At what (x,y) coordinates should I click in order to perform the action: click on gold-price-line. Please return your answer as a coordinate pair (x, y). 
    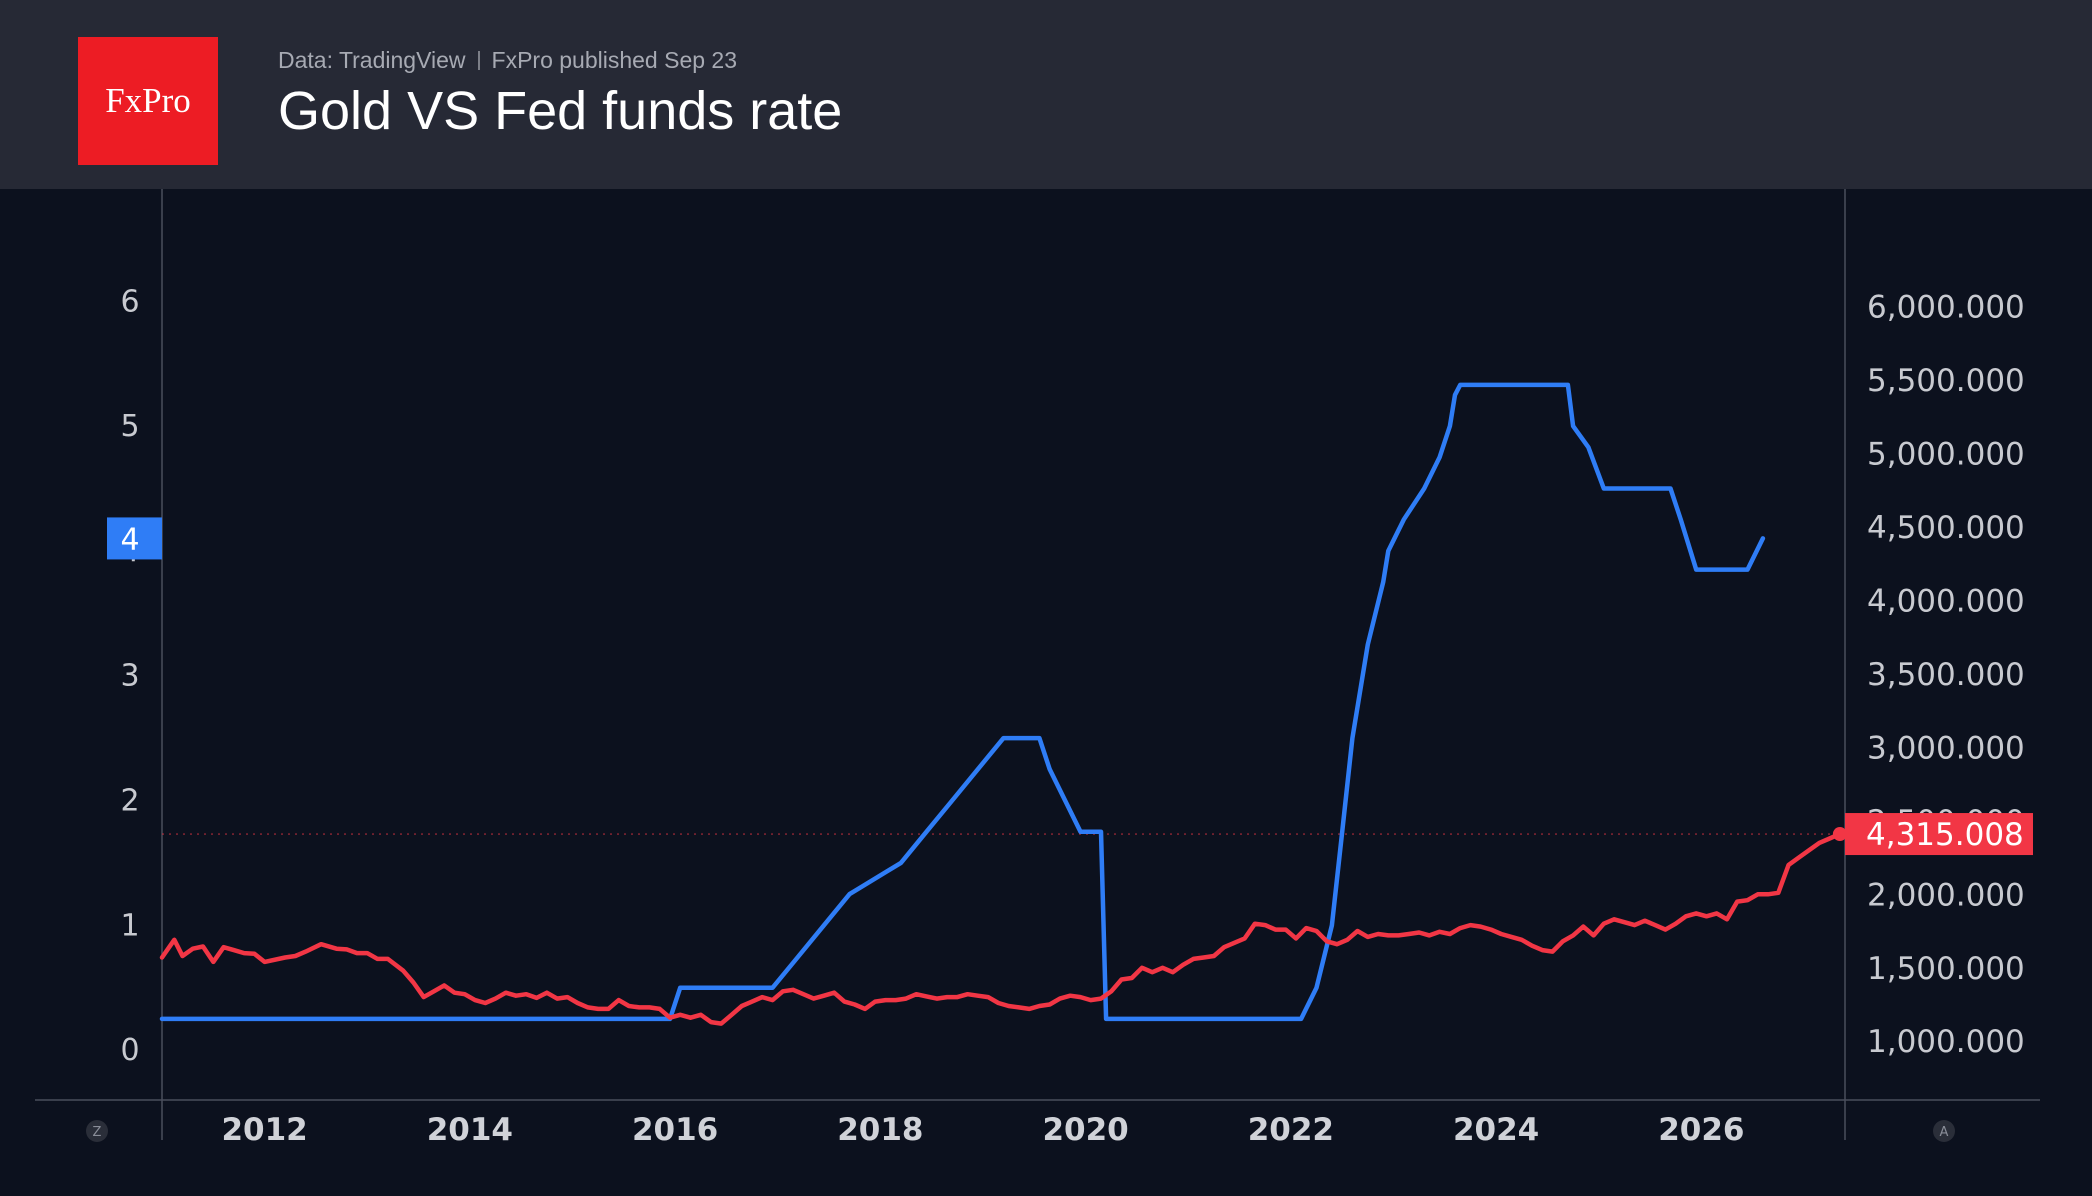
    Looking at the image, I should click on (1001, 928).